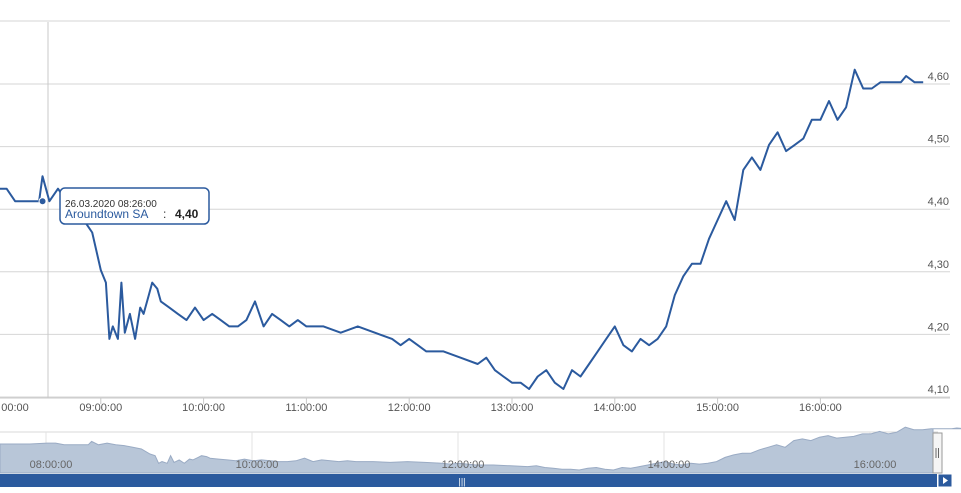 This screenshot has height=493, width=961. I want to click on x-tick-label: 11:00:00, so click(306, 408).